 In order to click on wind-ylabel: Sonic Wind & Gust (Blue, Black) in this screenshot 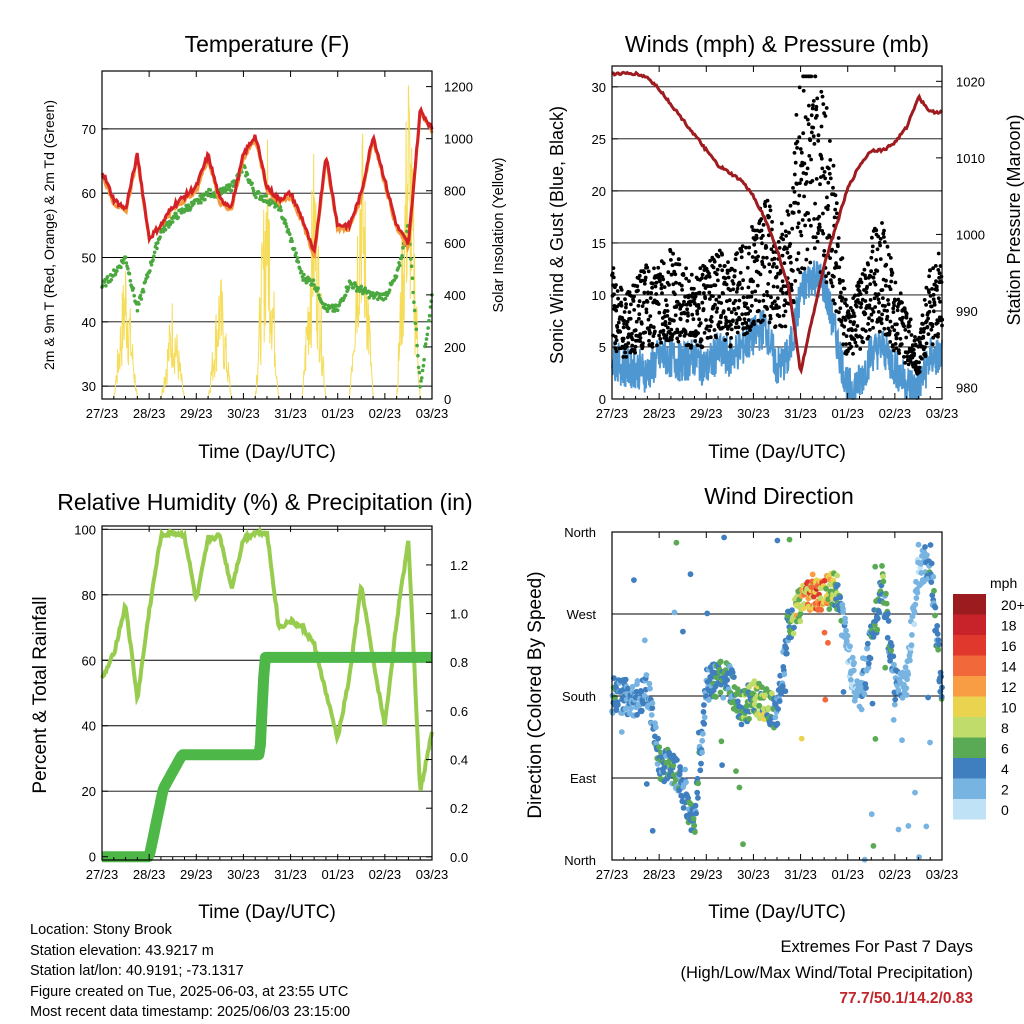, I will do `click(557, 235)`.